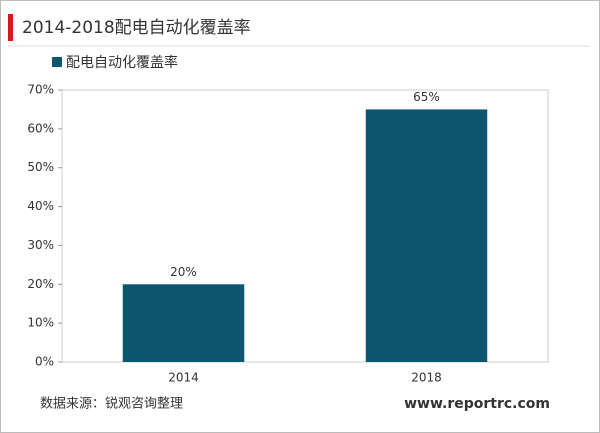 The width and height of the screenshot is (600, 433). What do you see at coordinates (111, 404) in the screenshot?
I see `source: 数据来源：锐观咨询整理` at bounding box center [111, 404].